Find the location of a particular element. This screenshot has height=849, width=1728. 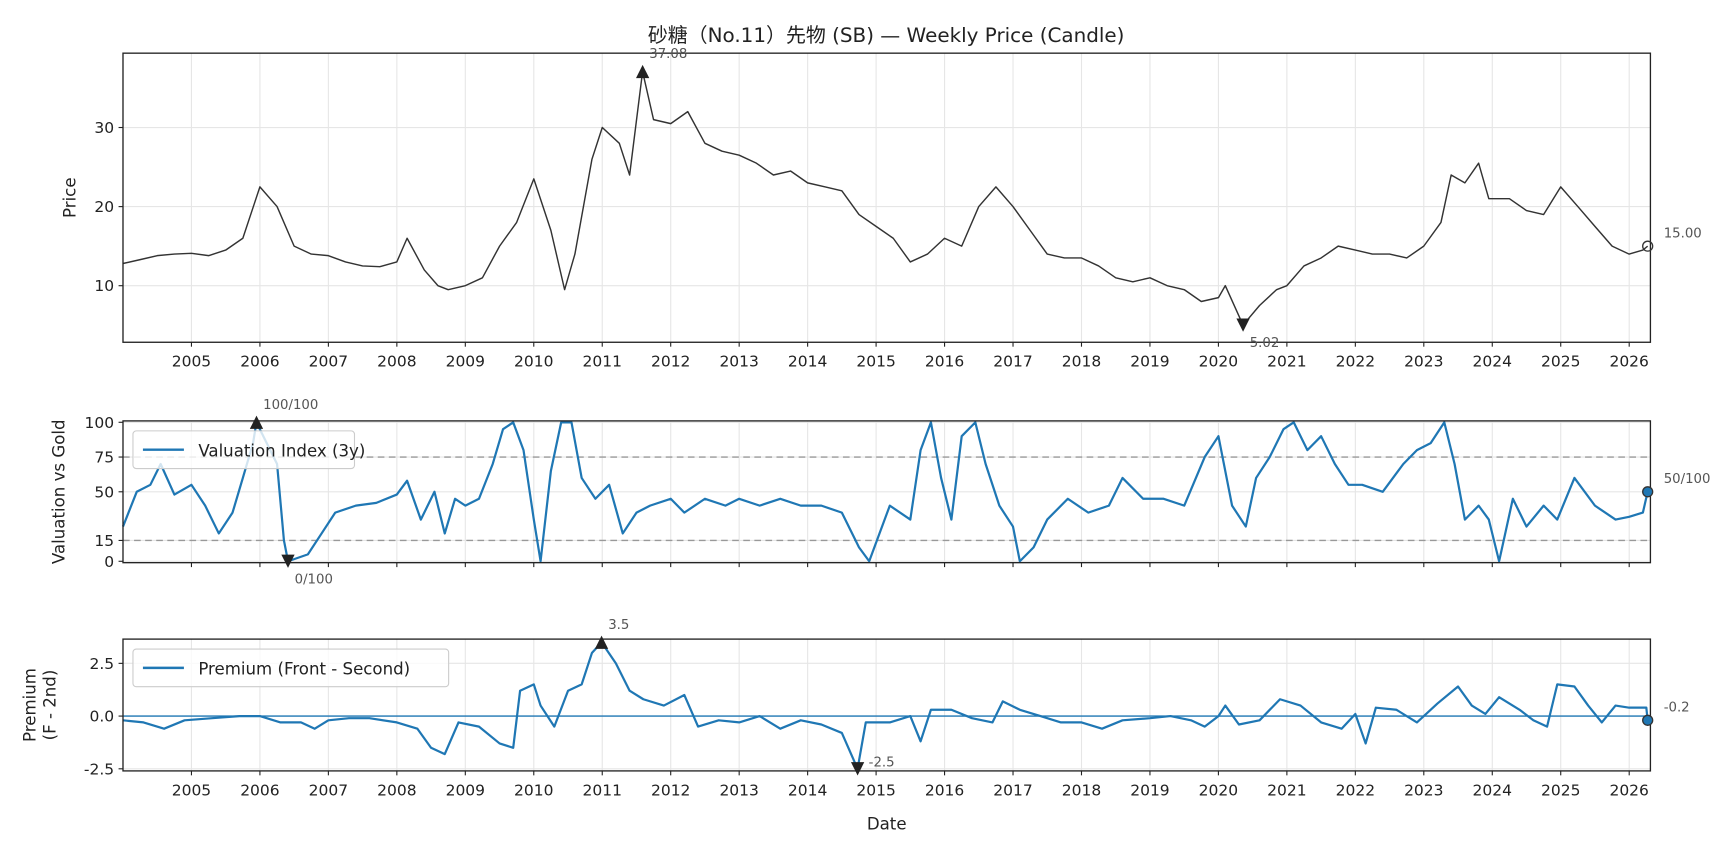

max-label: 37.08 is located at coordinates (668, 54).